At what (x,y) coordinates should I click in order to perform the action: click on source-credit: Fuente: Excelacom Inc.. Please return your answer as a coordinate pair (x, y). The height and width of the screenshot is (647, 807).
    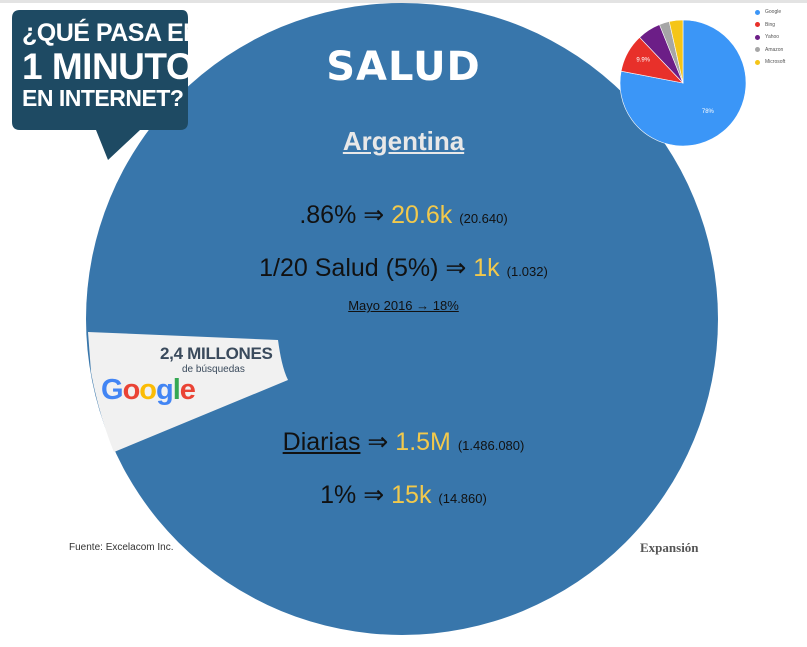
    Looking at the image, I should click on (121, 547).